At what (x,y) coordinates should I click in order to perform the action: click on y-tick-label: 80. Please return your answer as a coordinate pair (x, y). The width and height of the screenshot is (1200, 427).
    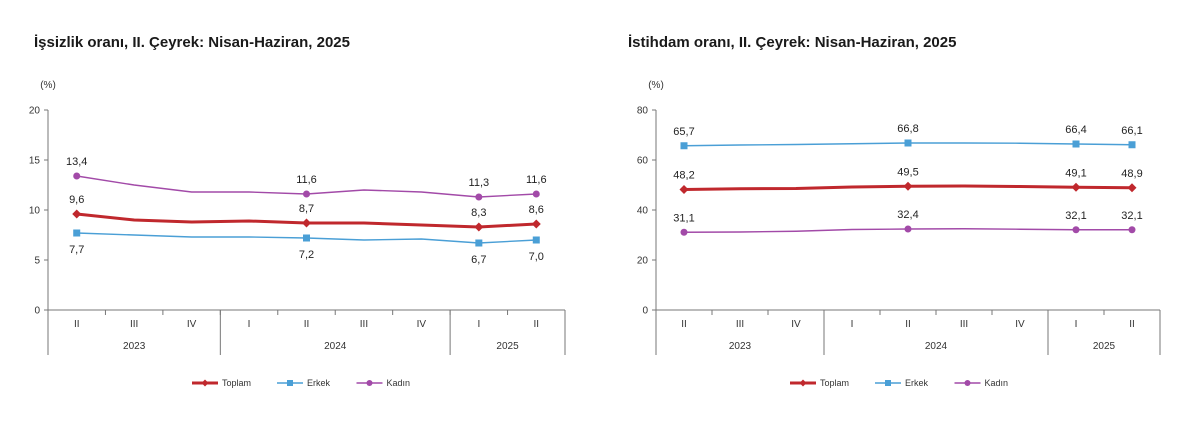
    Looking at the image, I should click on (643, 111).